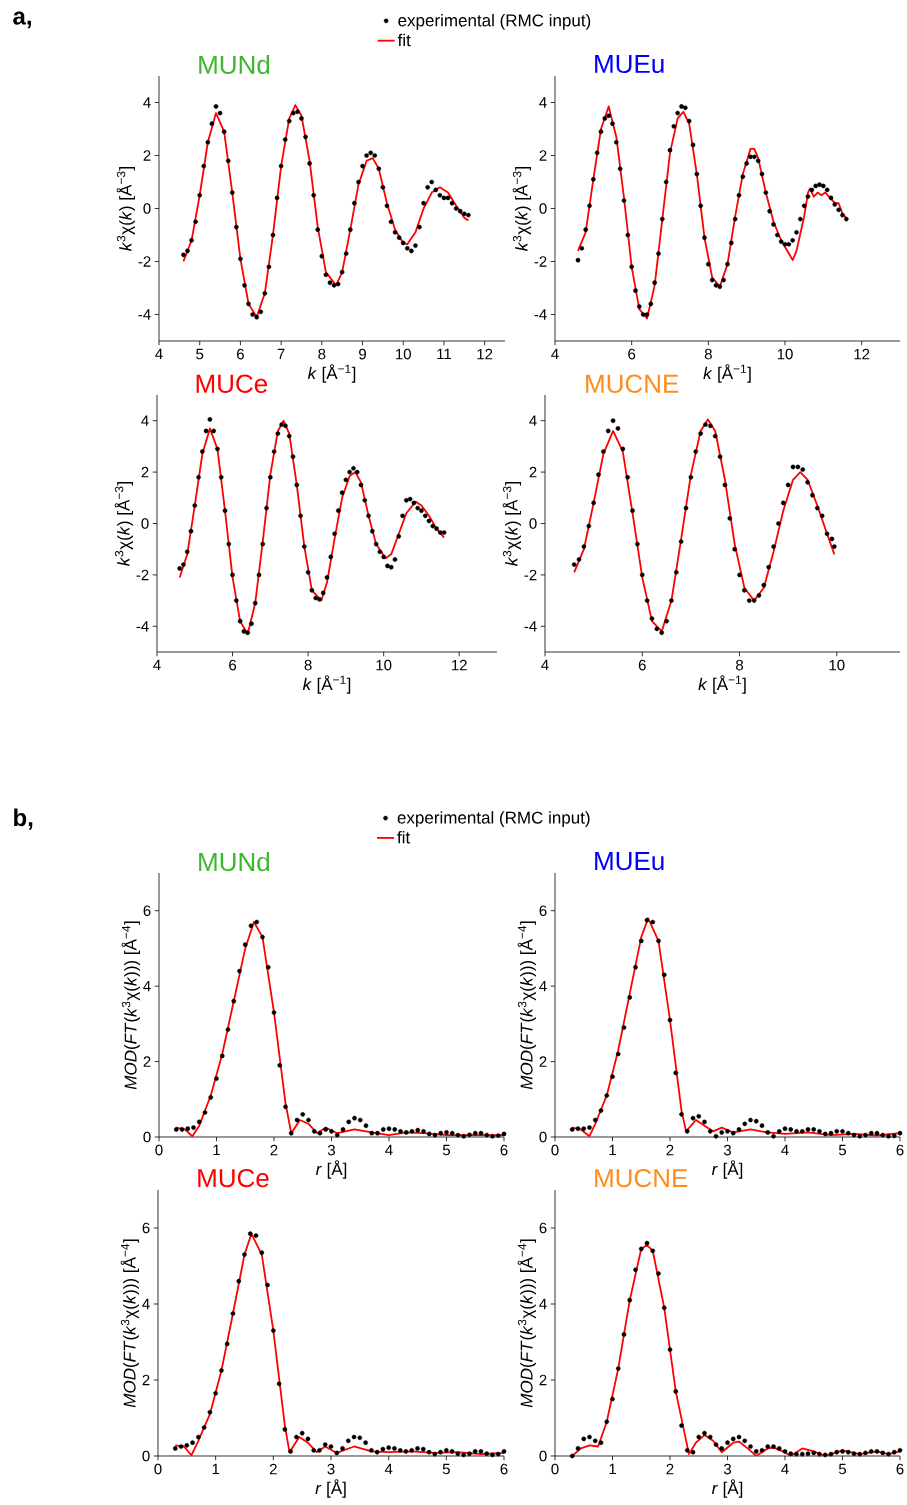 This screenshot has width=907, height=1505. What do you see at coordinates (444, 354) in the screenshot?
I see `x-tick-label: 11` at bounding box center [444, 354].